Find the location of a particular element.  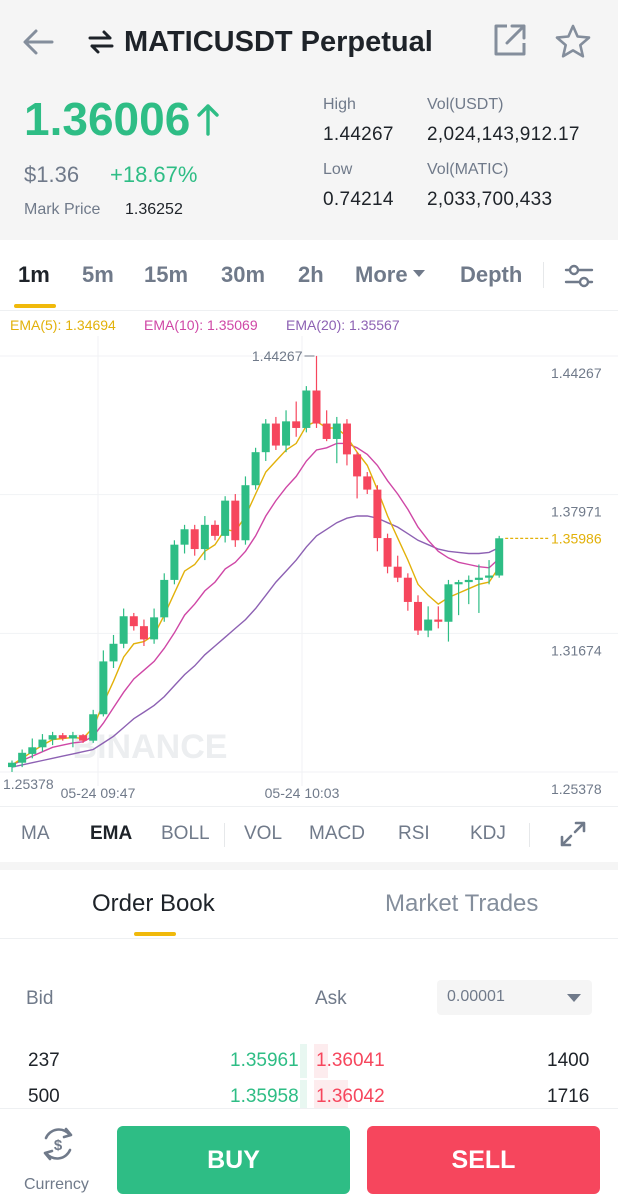

precision-select: 0.00001 is located at coordinates (514, 997).